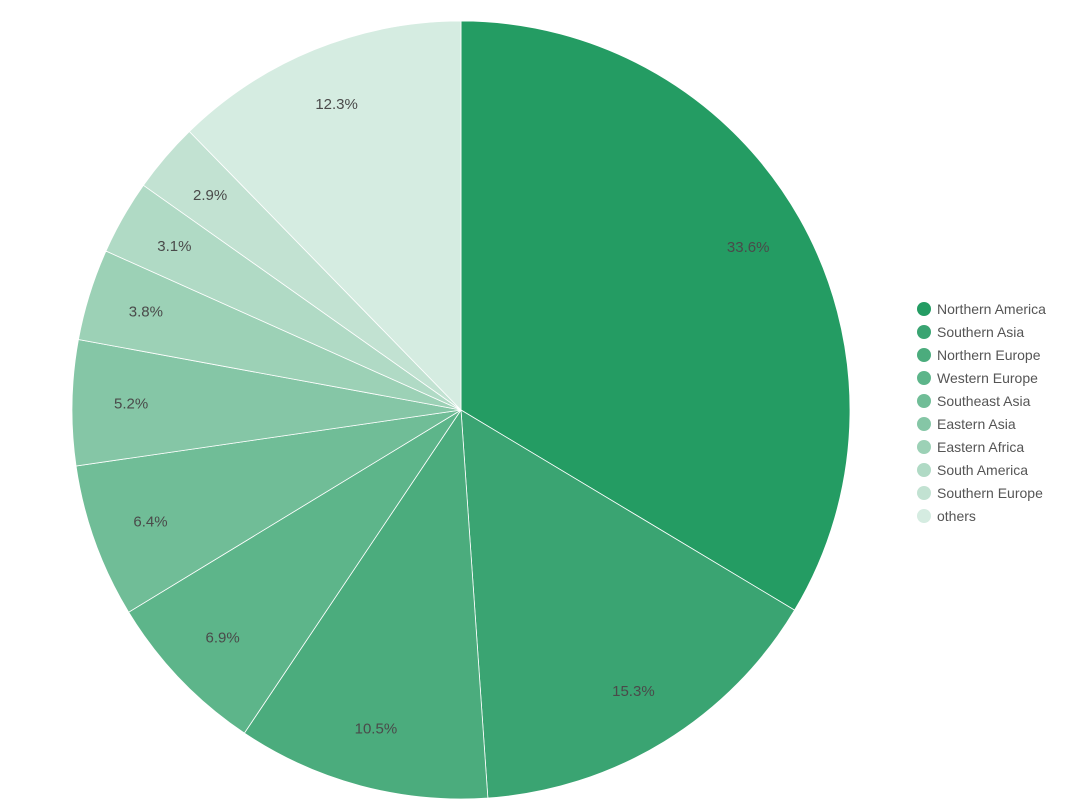 The height and width of the screenshot is (810, 1072). I want to click on legend-item-southern-europe: Southern Europe, so click(981, 492).